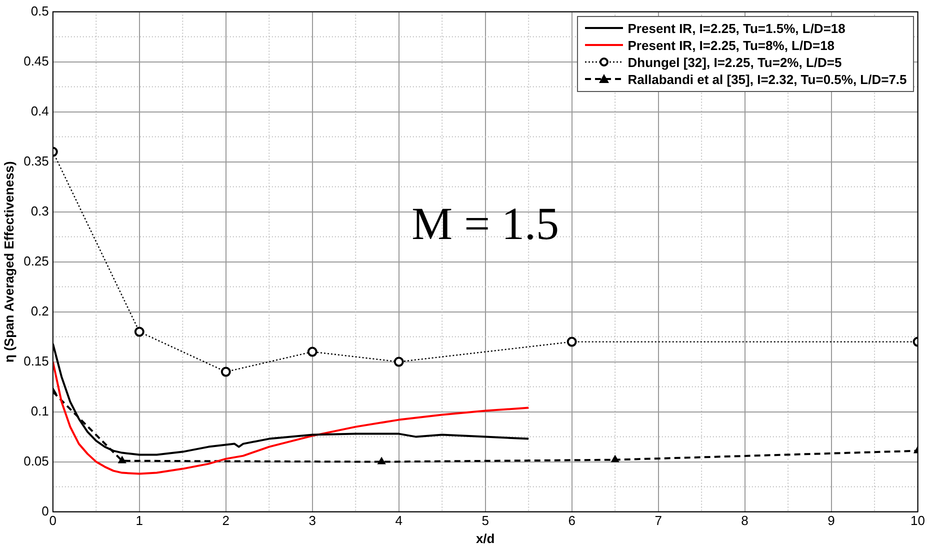 This screenshot has height=547, width=927. I want to click on y-tick-label: 0, so click(45, 510).